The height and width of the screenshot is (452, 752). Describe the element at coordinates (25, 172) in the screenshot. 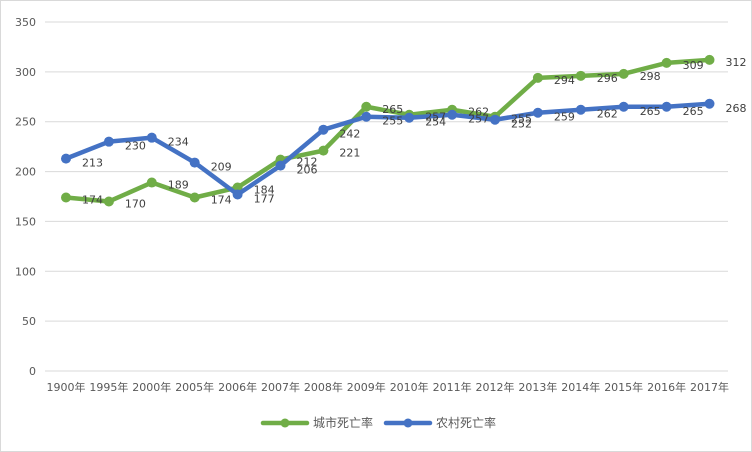

I see `y-tick-label: 200` at that location.